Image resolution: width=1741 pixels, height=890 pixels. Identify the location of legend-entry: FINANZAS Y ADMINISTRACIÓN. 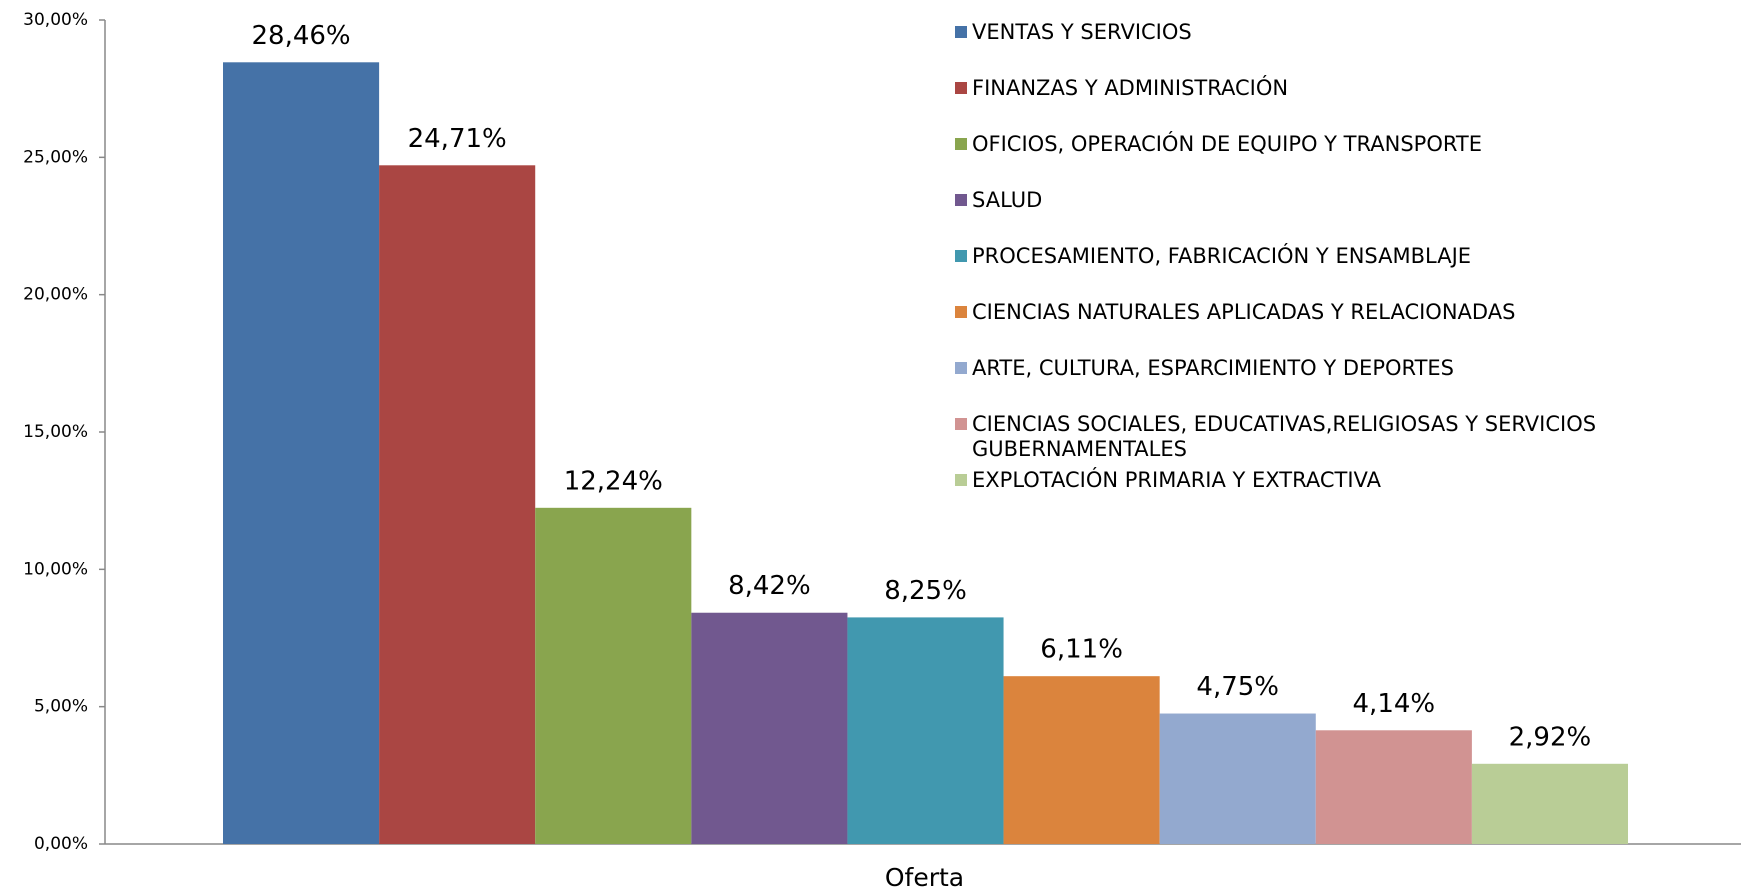
(1121, 88).